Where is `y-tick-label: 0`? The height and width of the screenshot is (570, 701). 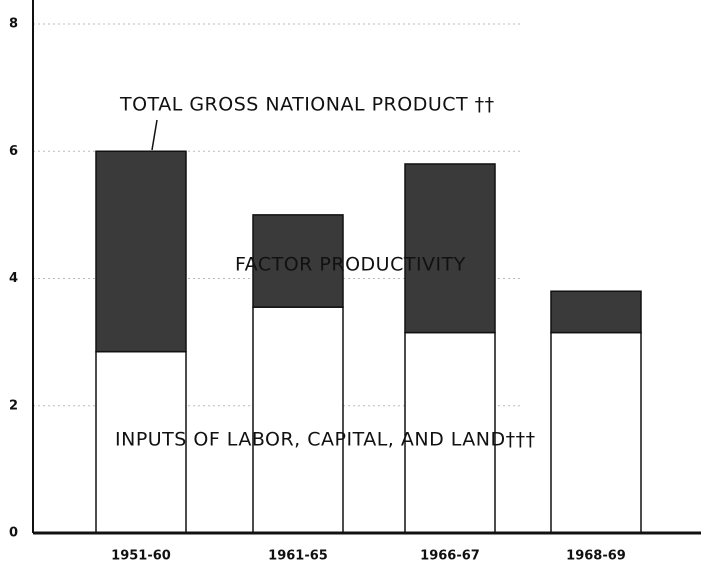 y-tick-label: 0 is located at coordinates (13, 533).